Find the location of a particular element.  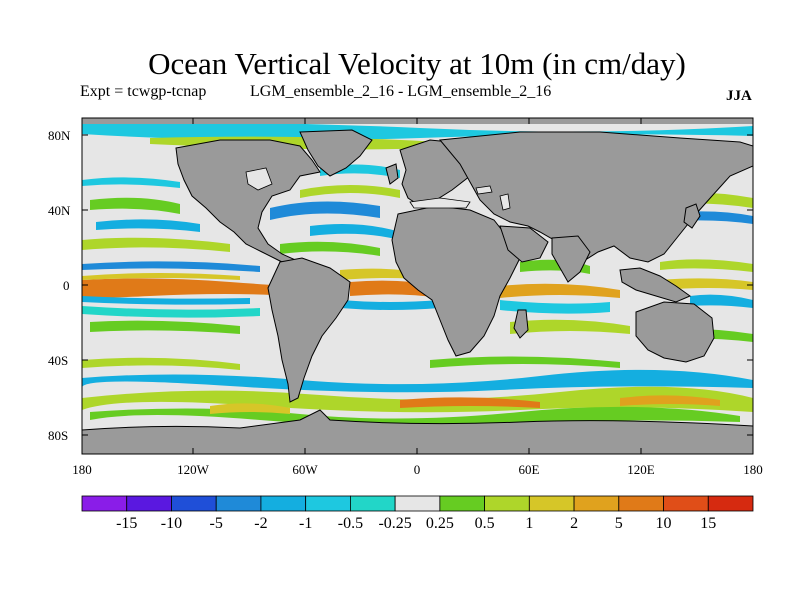

asia is located at coordinates (596, 197).